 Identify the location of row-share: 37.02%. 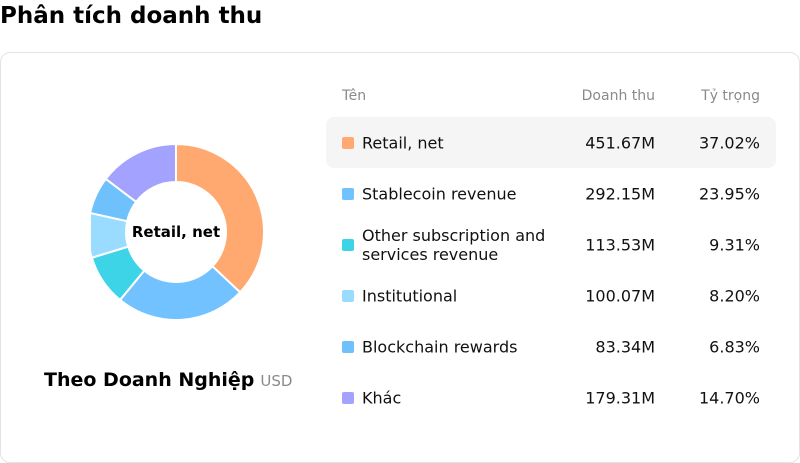
(729, 142).